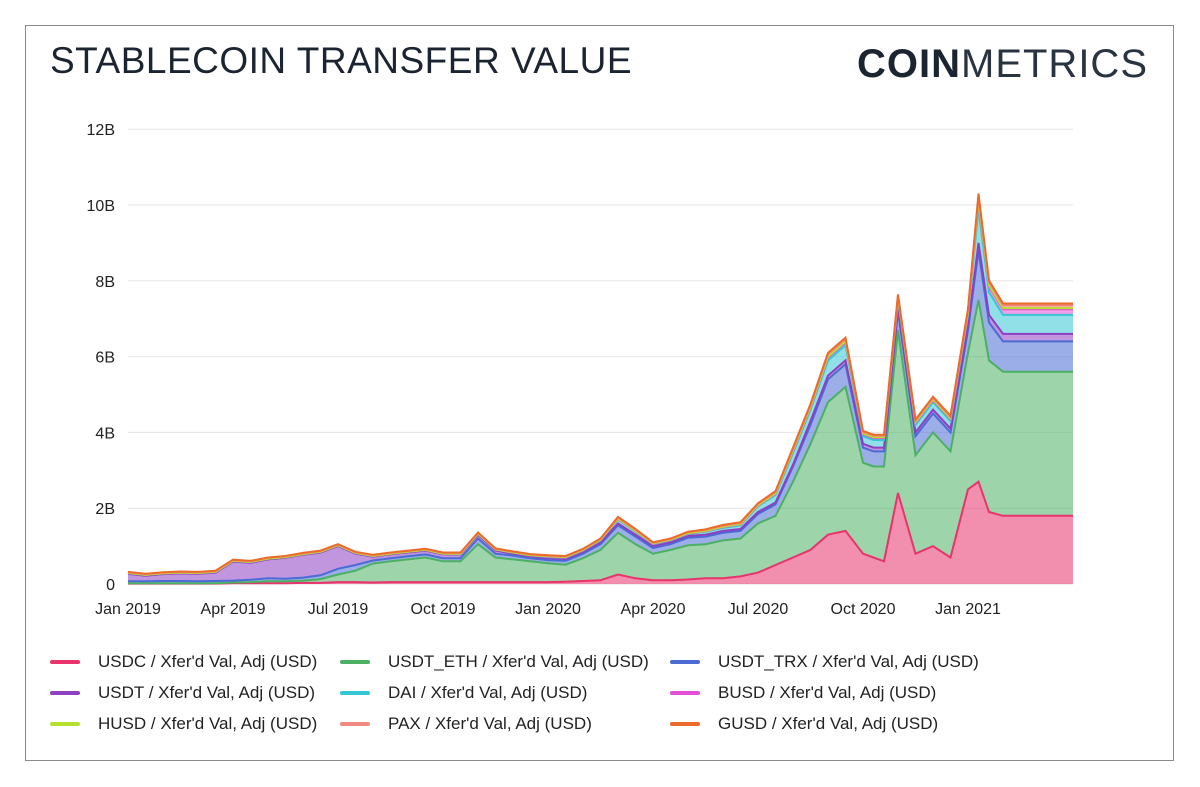 Image resolution: width=1200 pixels, height=787 pixels. What do you see at coordinates (128, 609) in the screenshot?
I see `x-tick-label: Jan 2019` at bounding box center [128, 609].